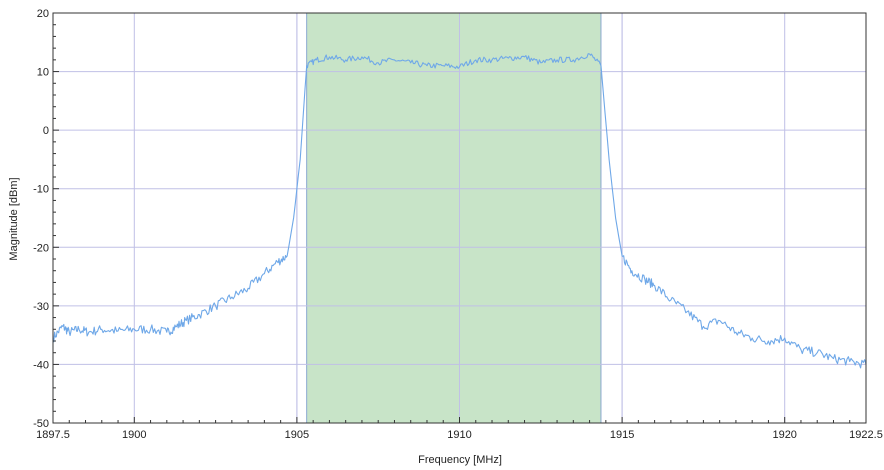  I want to click on y-tick-label: -40, so click(41, 365).